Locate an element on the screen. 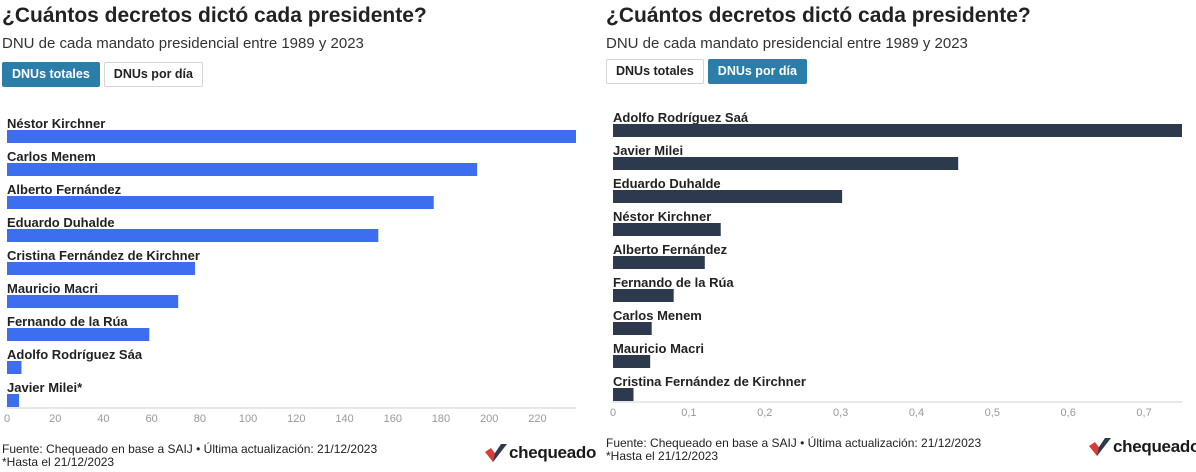  x-tick-label: 0,5 is located at coordinates (992, 413).